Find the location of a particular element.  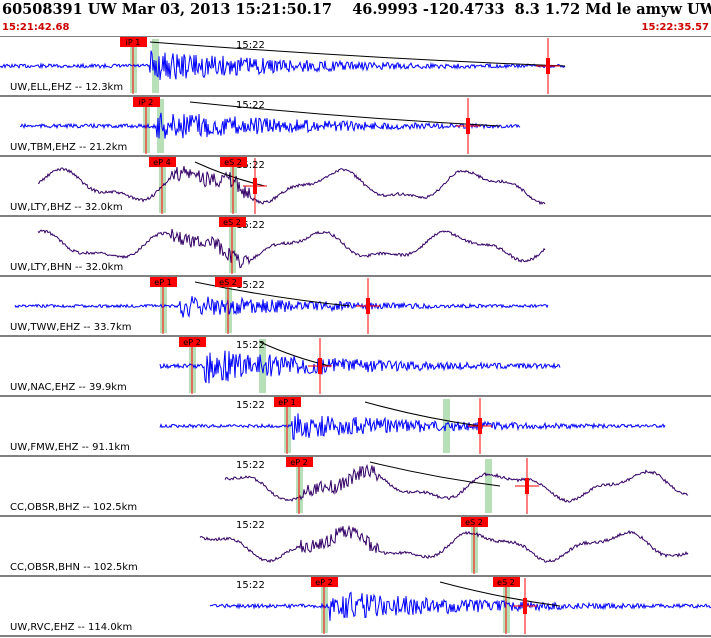

station-label: UW,TBM,EHZ -- 21.2km is located at coordinates (68, 147).